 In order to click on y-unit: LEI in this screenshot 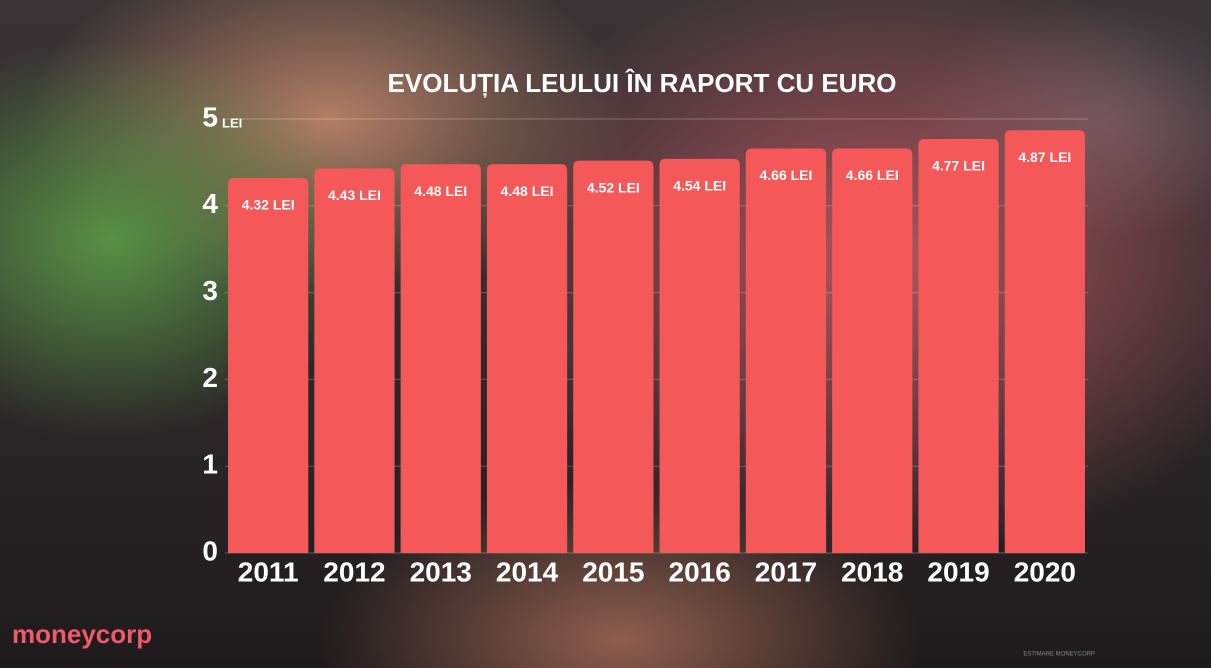, I will do `click(232, 122)`.